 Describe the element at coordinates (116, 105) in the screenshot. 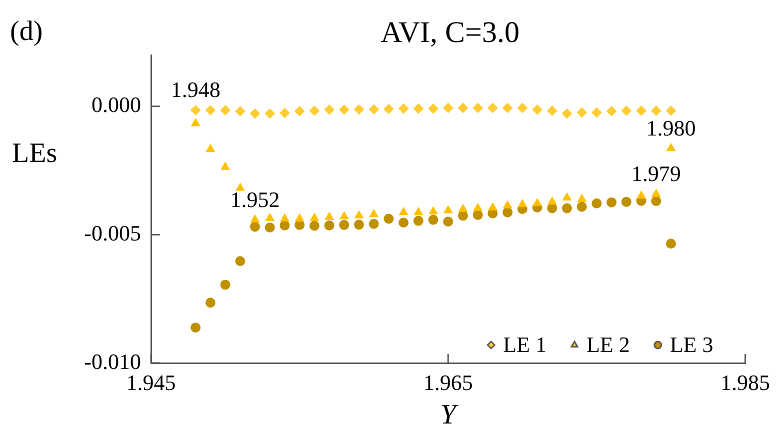

I see `y-tick-label: 0.000` at that location.